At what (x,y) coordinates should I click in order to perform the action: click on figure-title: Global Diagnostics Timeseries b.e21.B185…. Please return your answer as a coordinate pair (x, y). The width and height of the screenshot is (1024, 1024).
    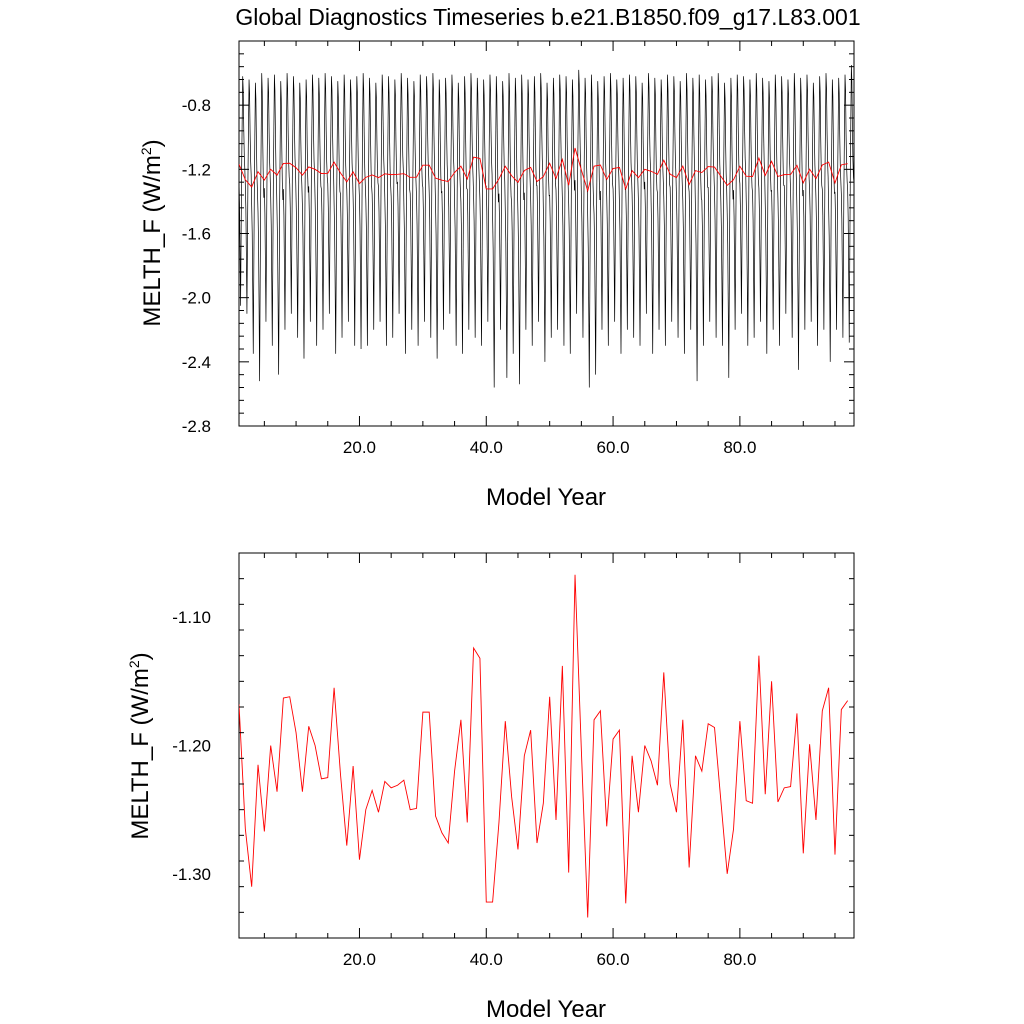
    Looking at the image, I should click on (547, 17).